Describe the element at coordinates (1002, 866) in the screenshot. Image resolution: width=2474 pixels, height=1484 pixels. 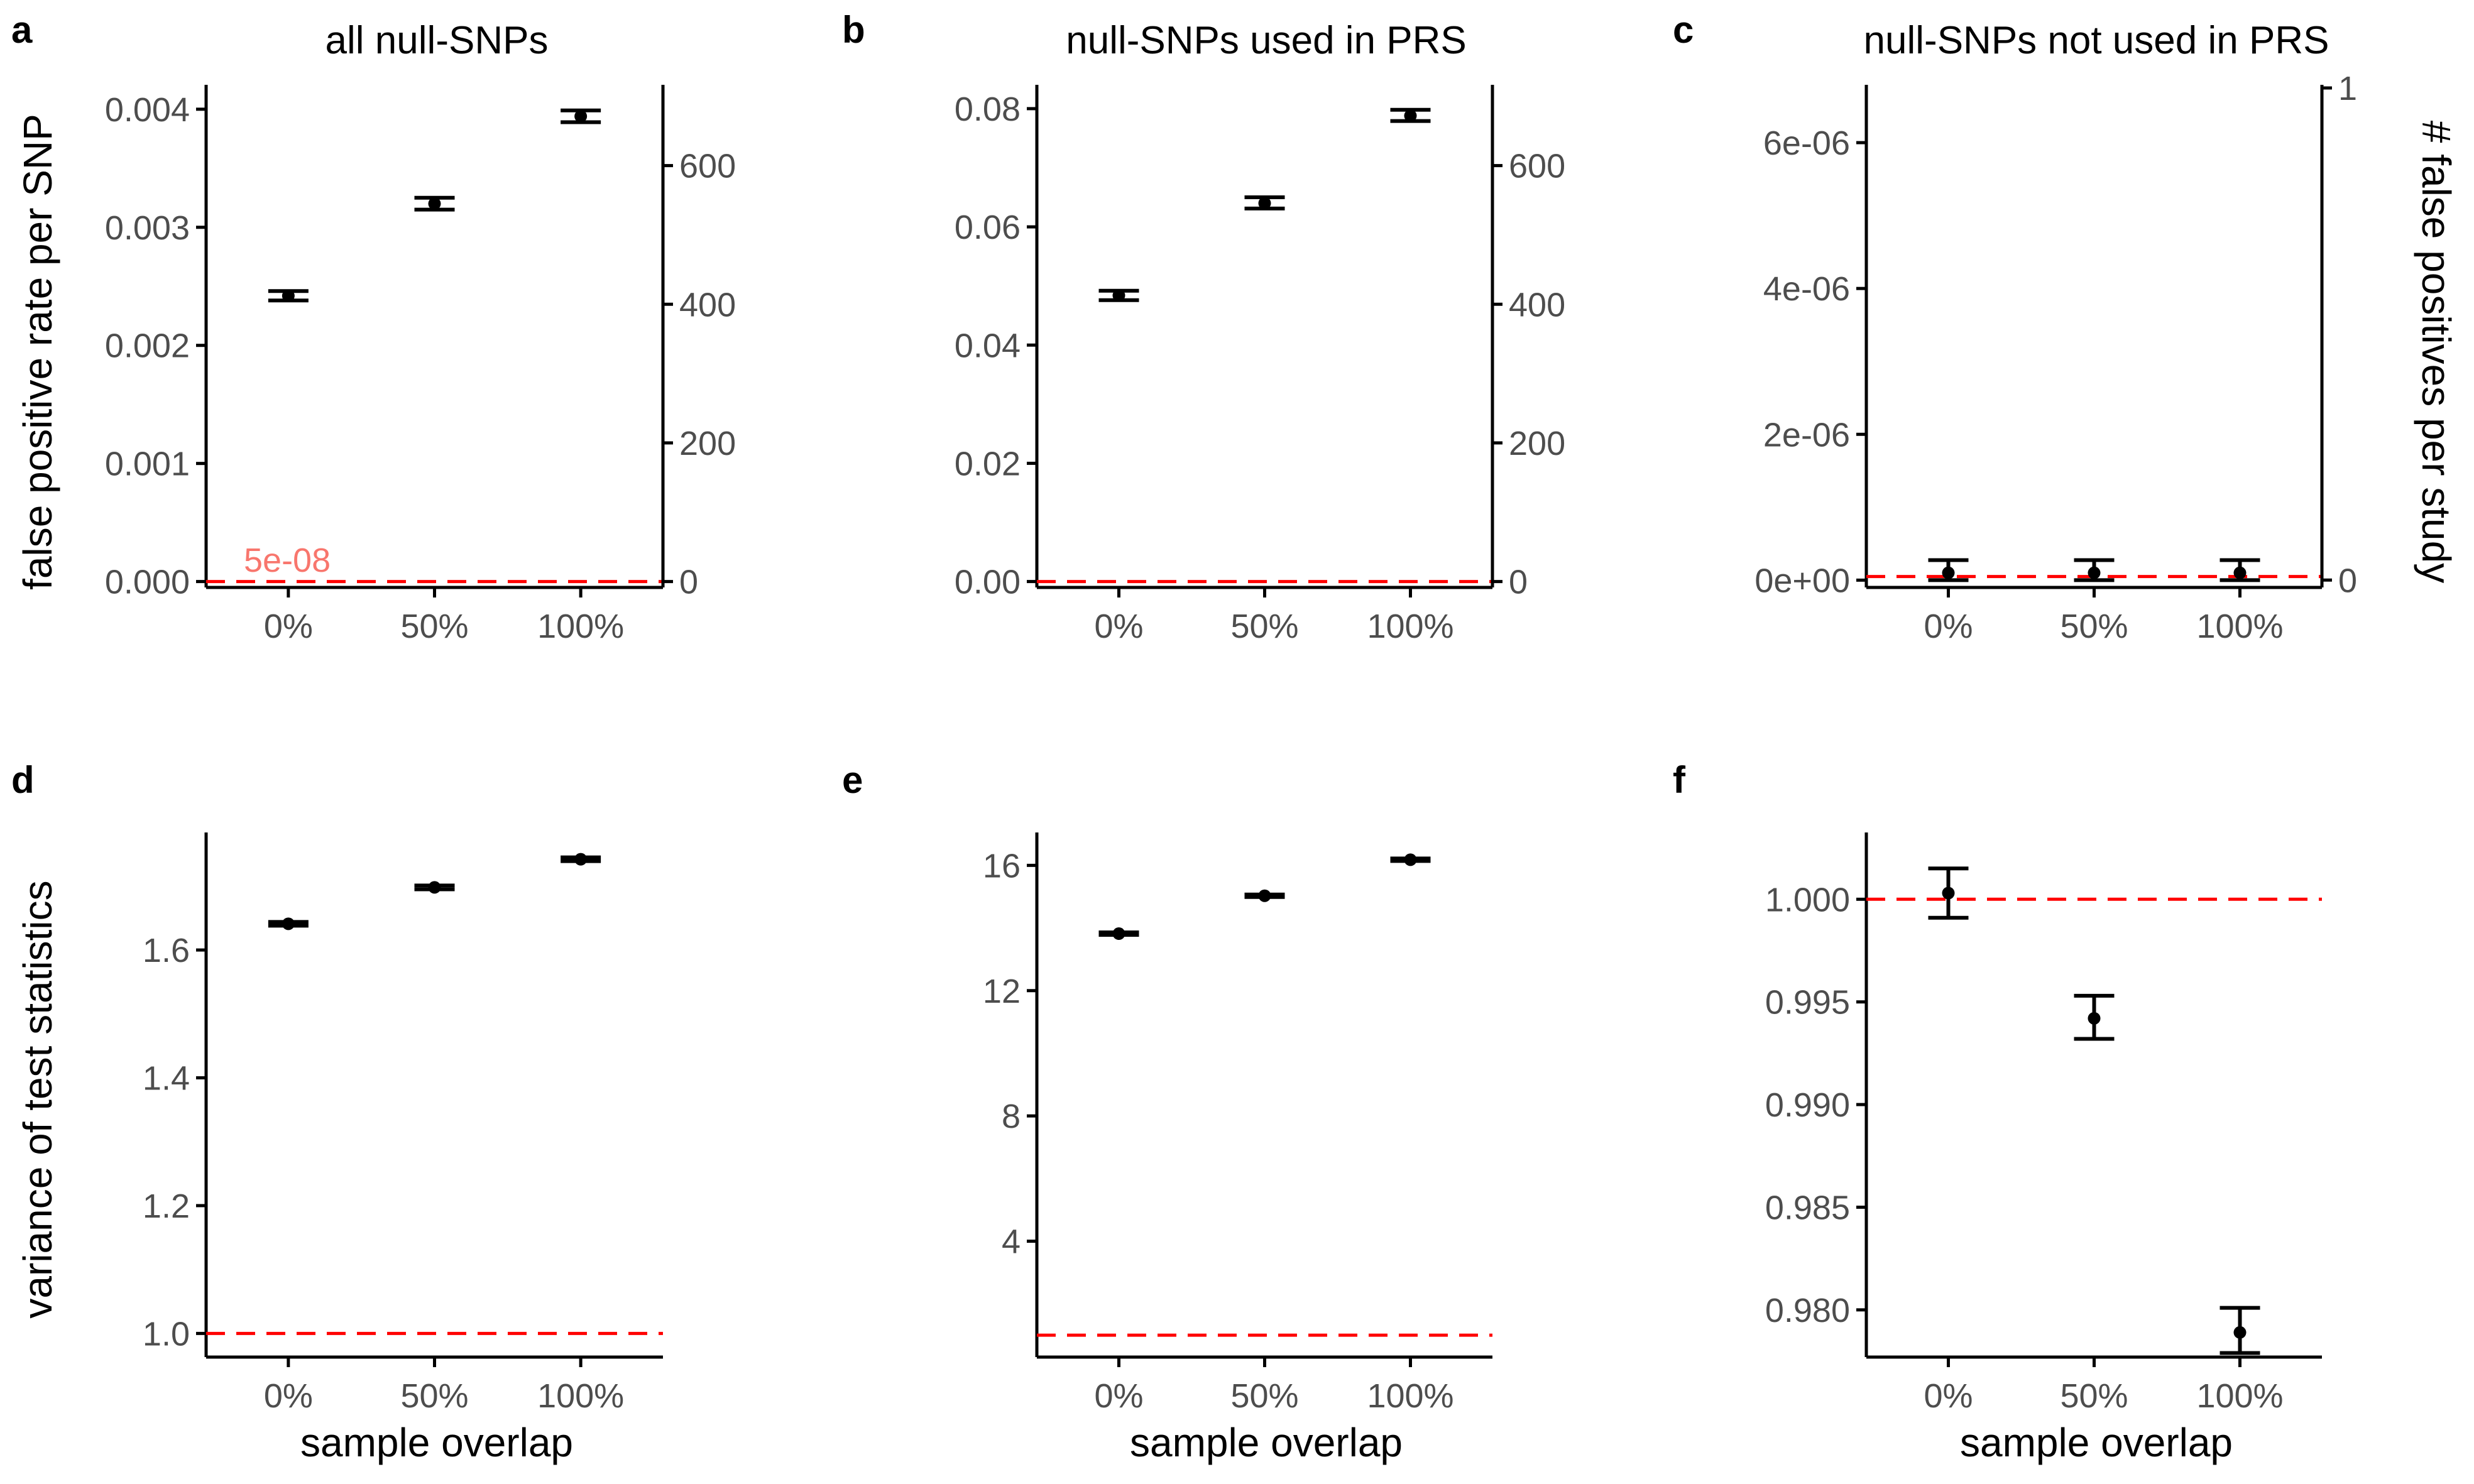
I see `y-tick-label-e-3: 16` at that location.